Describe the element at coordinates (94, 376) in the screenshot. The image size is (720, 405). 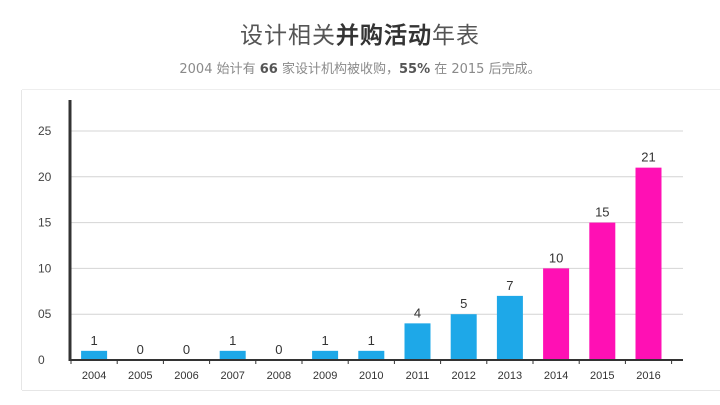
I see `x-tick-label: 2004` at that location.